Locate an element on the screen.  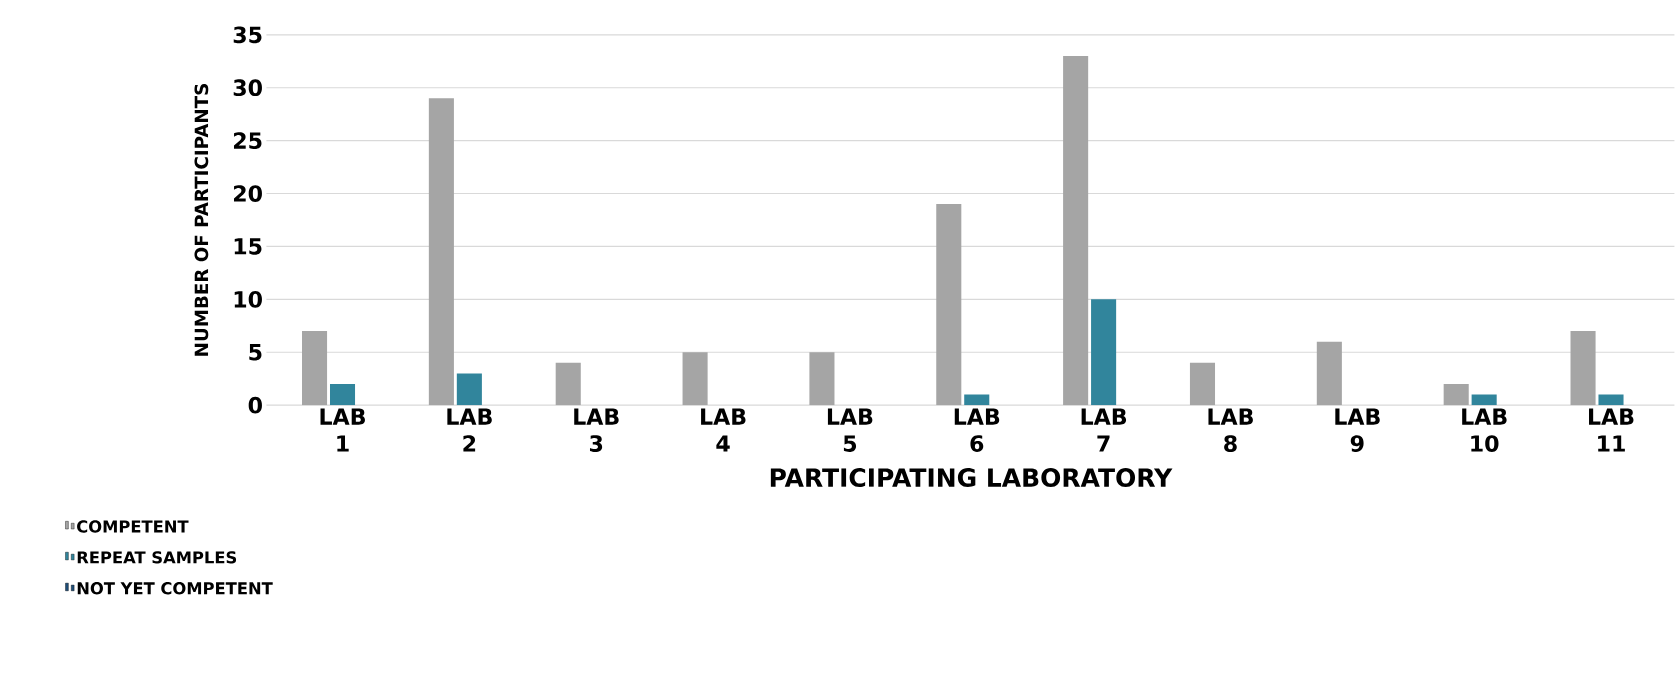
y-tick-label: 5 is located at coordinates (255, 352).